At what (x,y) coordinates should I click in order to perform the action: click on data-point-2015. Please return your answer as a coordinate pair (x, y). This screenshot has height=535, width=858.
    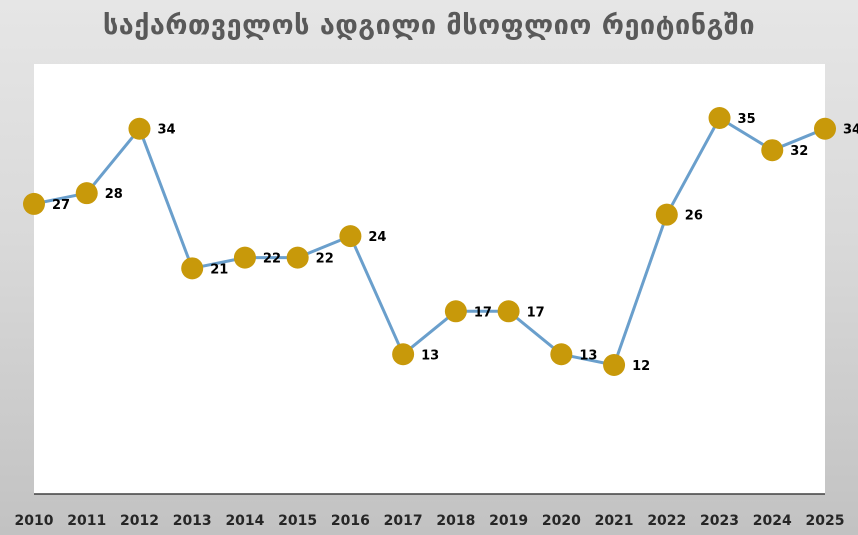
    Looking at the image, I should click on (297, 257).